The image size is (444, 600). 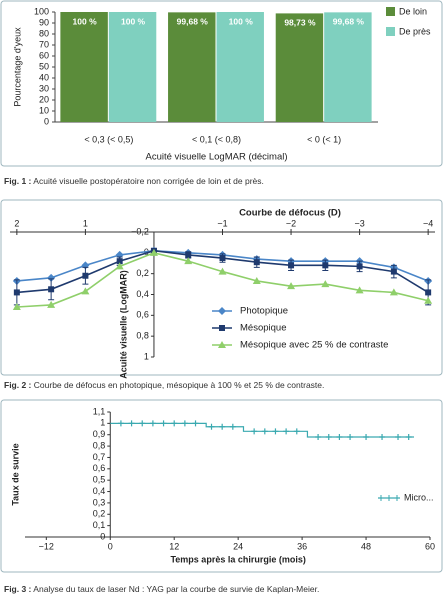 I want to click on x-tick-label: 60, so click(x=430, y=546).